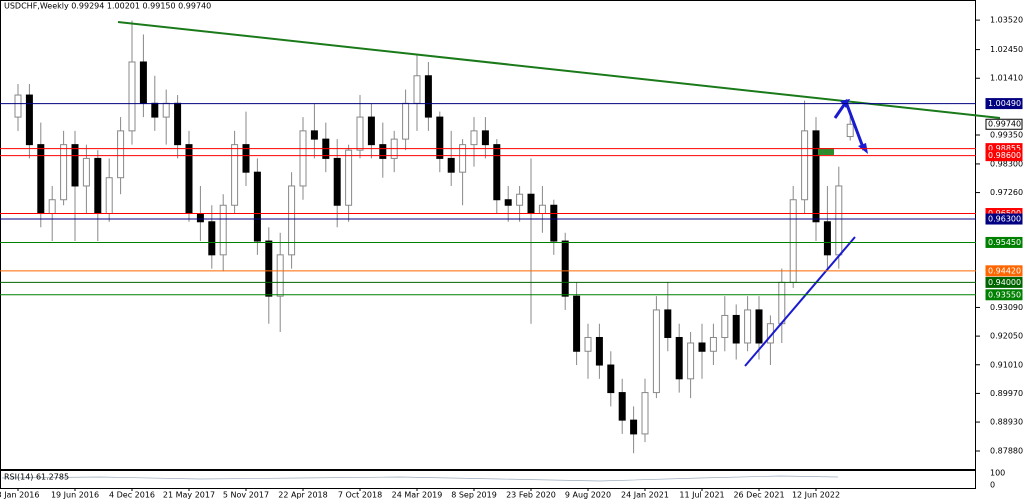 This screenshot has height=501, width=1024. I want to click on indicator-line, so click(420, 478).